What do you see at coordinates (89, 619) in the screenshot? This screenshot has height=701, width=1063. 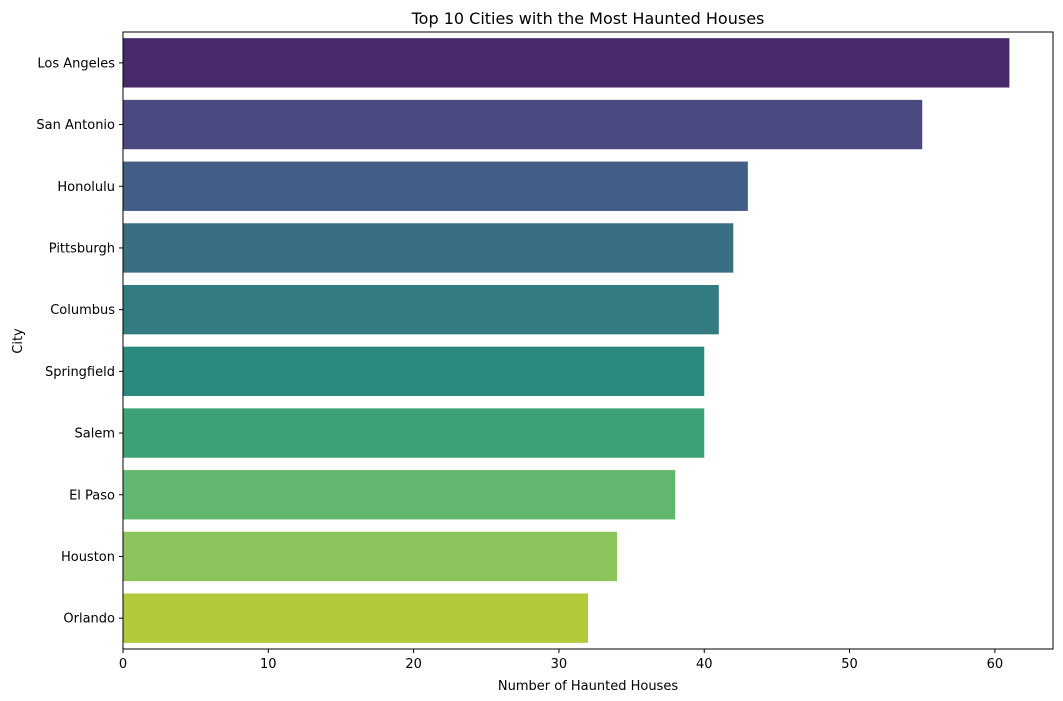 I see `y-tick-label: Orlando` at bounding box center [89, 619].